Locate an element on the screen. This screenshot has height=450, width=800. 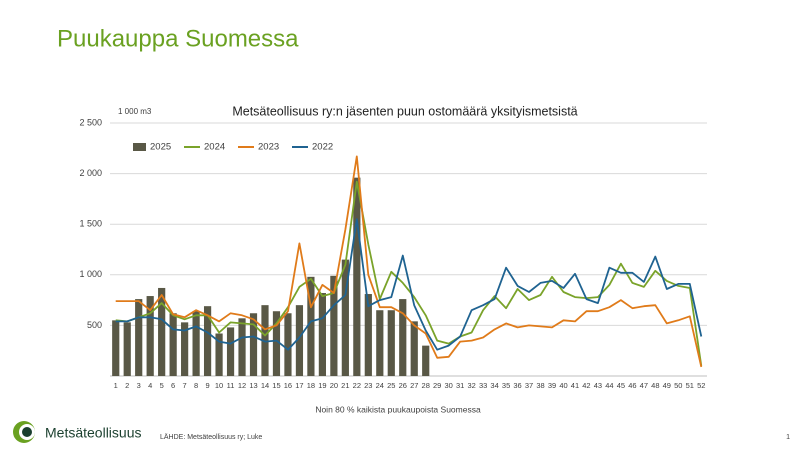
x-tick-label: 46 is located at coordinates (632, 385).